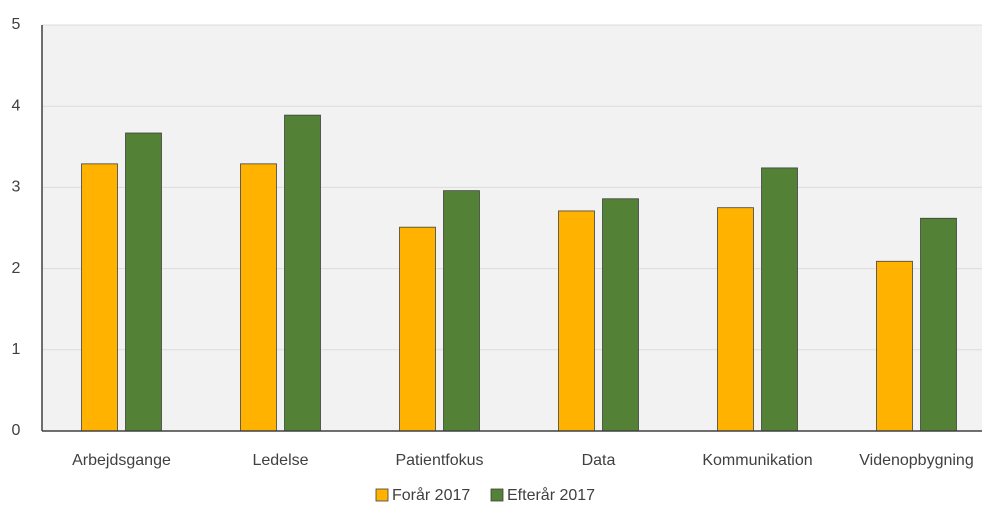 The width and height of the screenshot is (982, 505). What do you see at coordinates (16, 268) in the screenshot?
I see `y-tick-label: 2` at bounding box center [16, 268].